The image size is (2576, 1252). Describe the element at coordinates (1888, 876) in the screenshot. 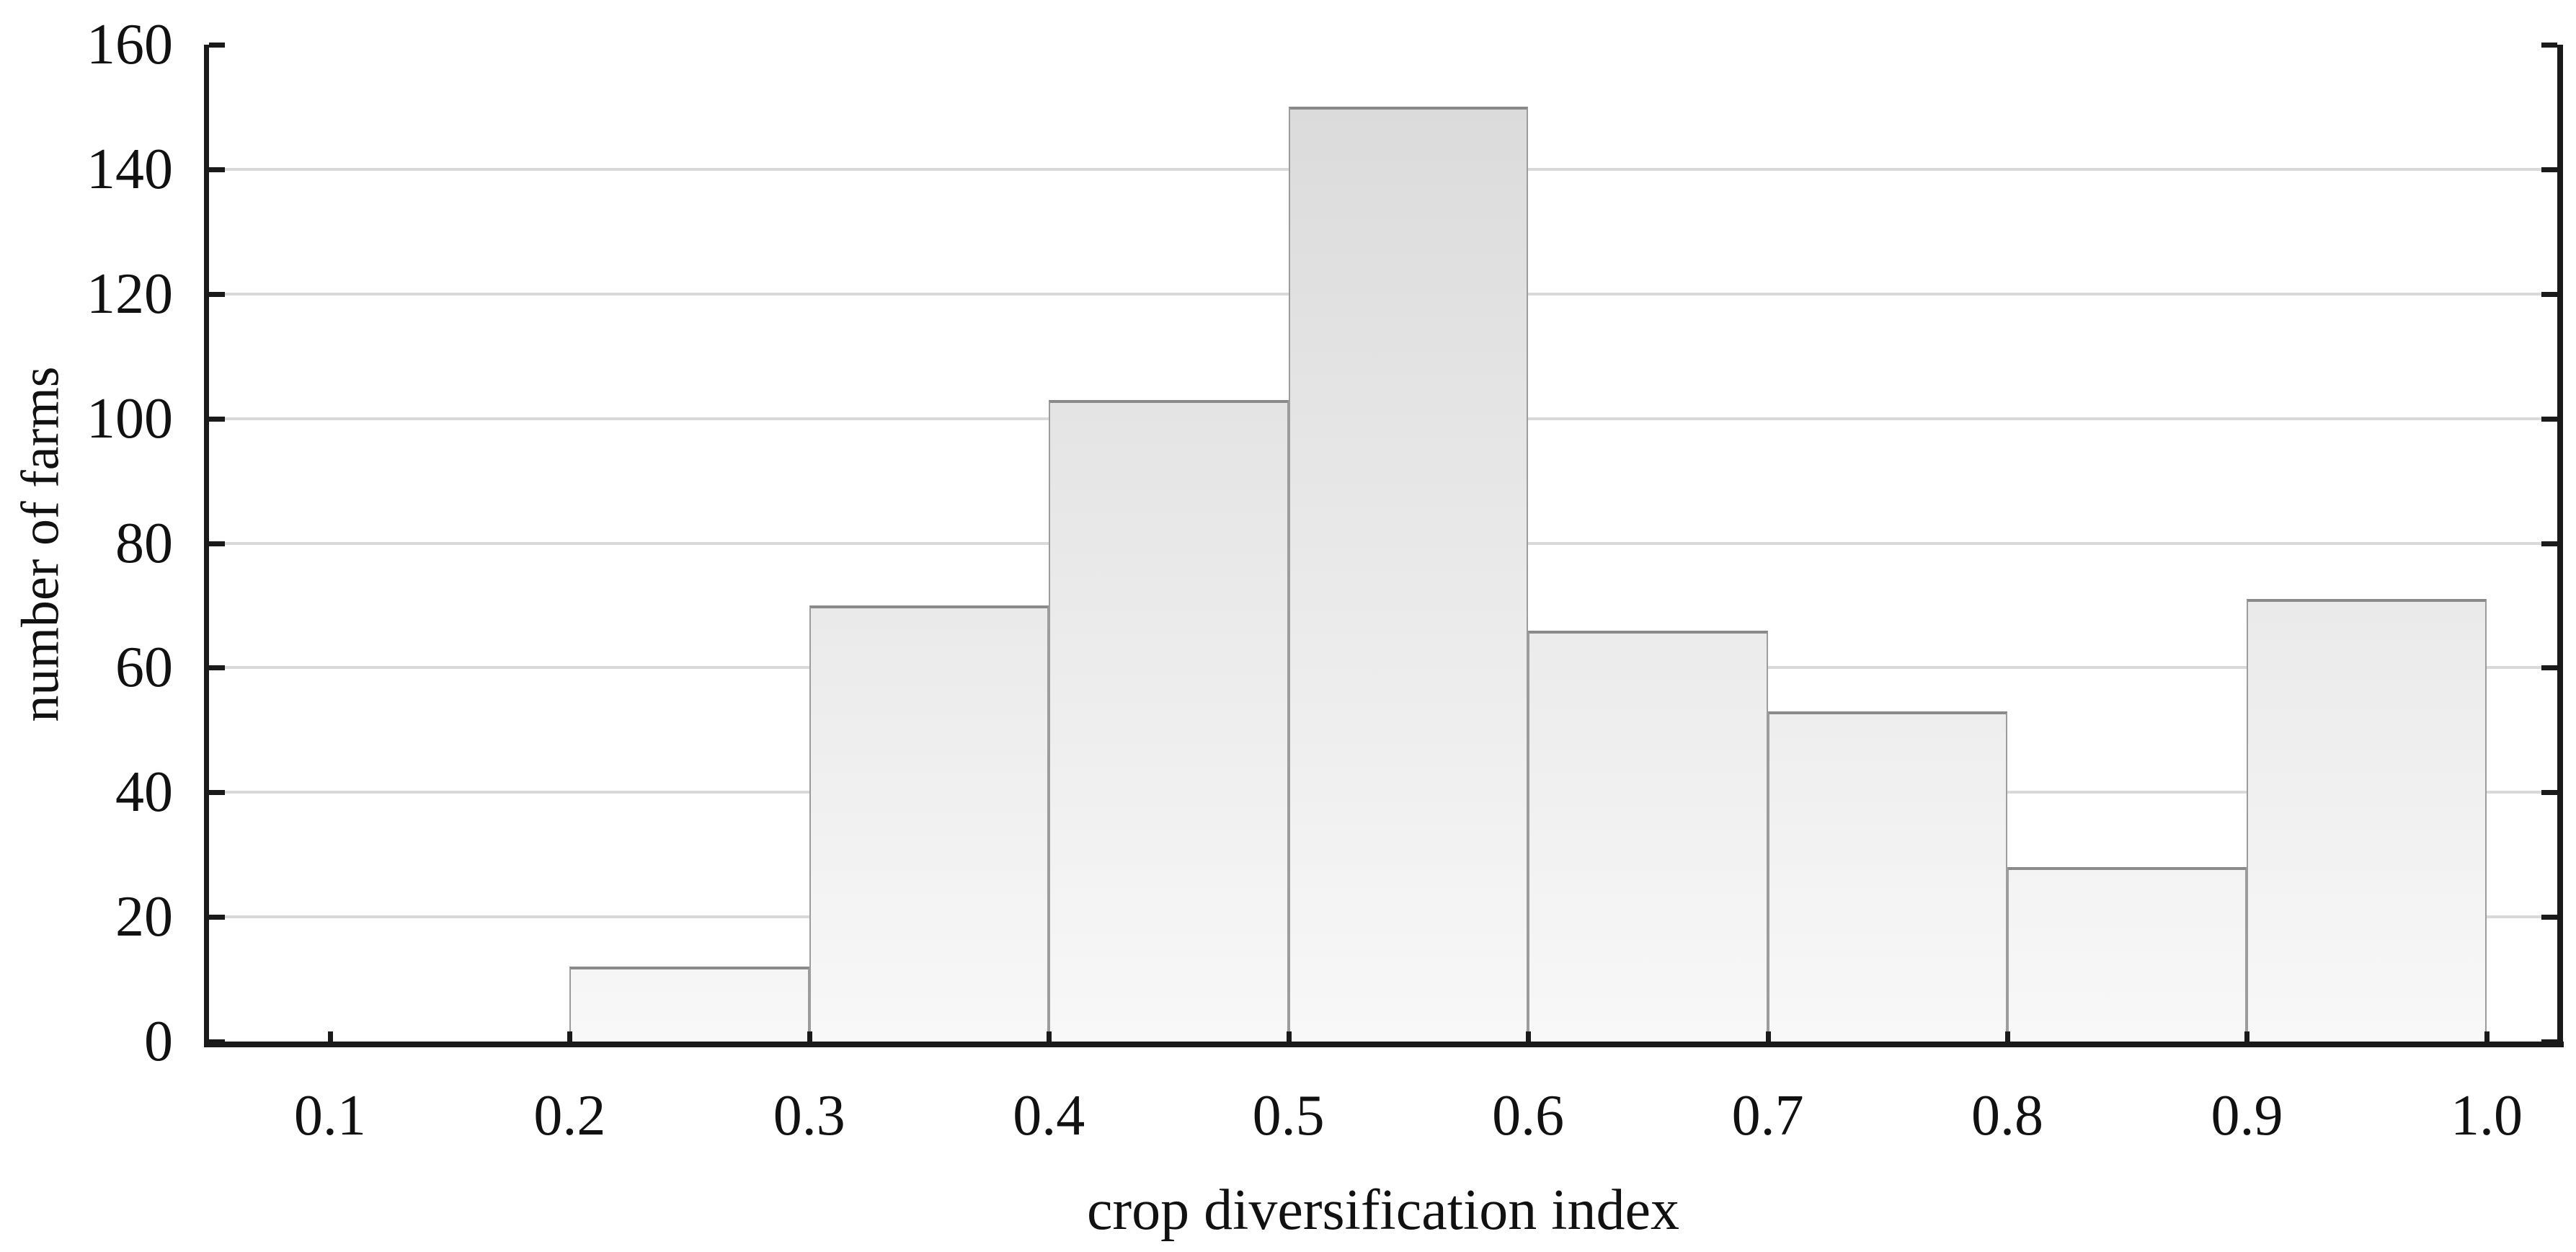

I see `histogram-bar-0.7-0.8` at that location.